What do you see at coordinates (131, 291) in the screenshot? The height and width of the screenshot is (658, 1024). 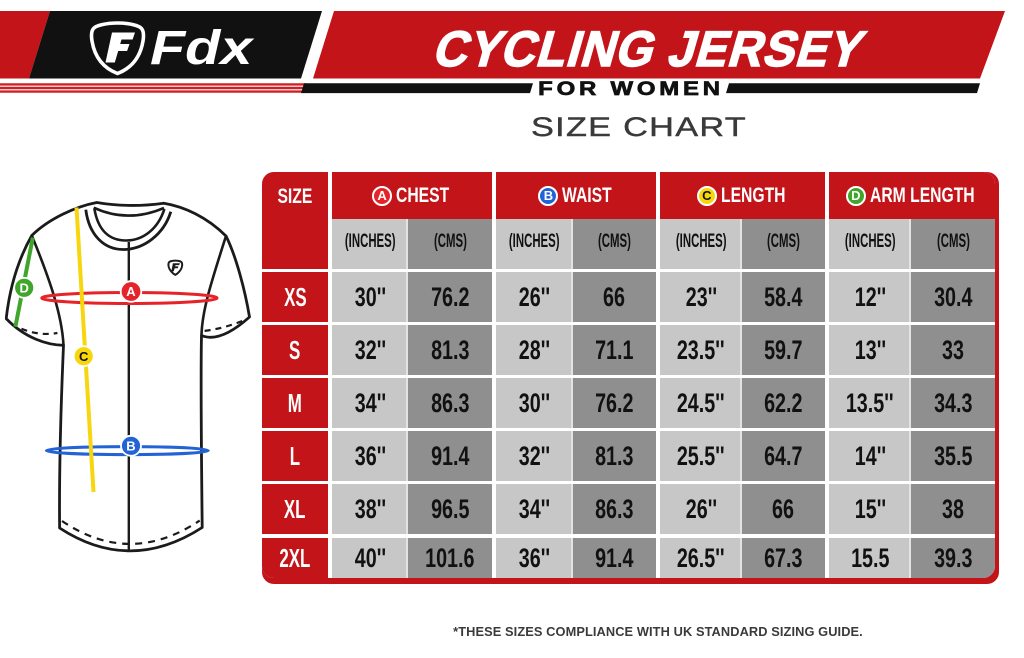 I see `svg-text: A` at bounding box center [131, 291].